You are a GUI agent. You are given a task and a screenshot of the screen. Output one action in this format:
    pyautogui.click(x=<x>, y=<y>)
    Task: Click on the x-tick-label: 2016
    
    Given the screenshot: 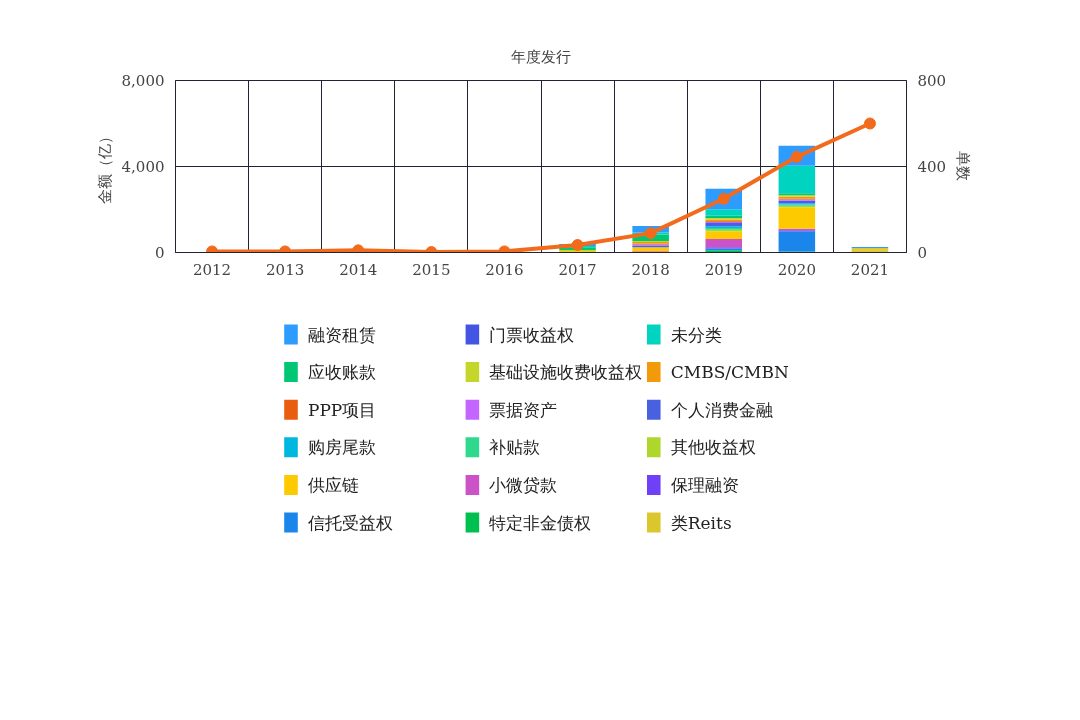 What is the action you would take?
    pyautogui.click(x=504, y=269)
    